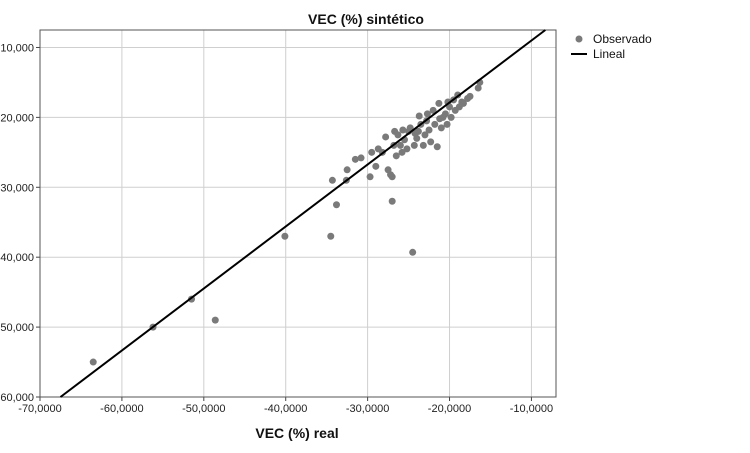 The image size is (750, 453). I want to click on chart-title: VEC (%) sintético, so click(366, 19).